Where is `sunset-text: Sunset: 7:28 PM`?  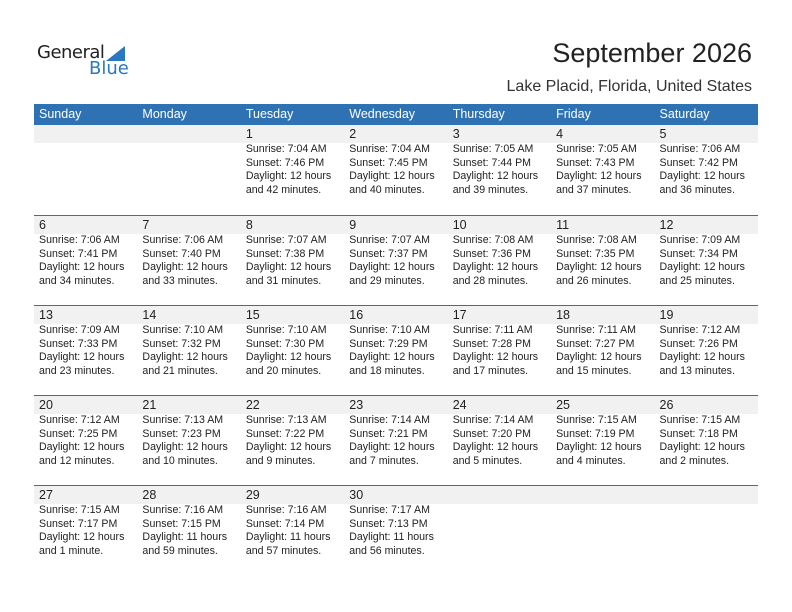 sunset-text: Sunset: 7:28 PM is located at coordinates (492, 343).